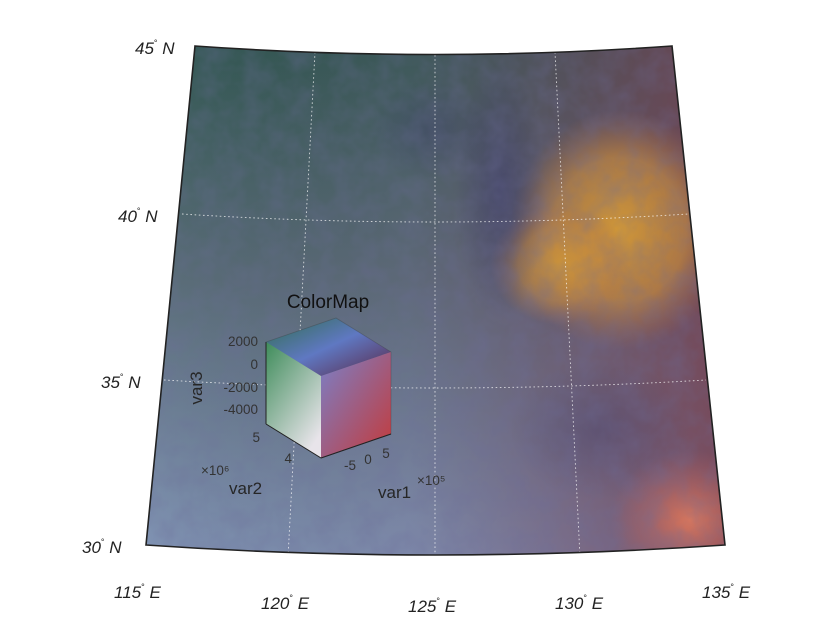 The image size is (840, 630). I want to click on var3-tick-0: 0, so click(254, 364).